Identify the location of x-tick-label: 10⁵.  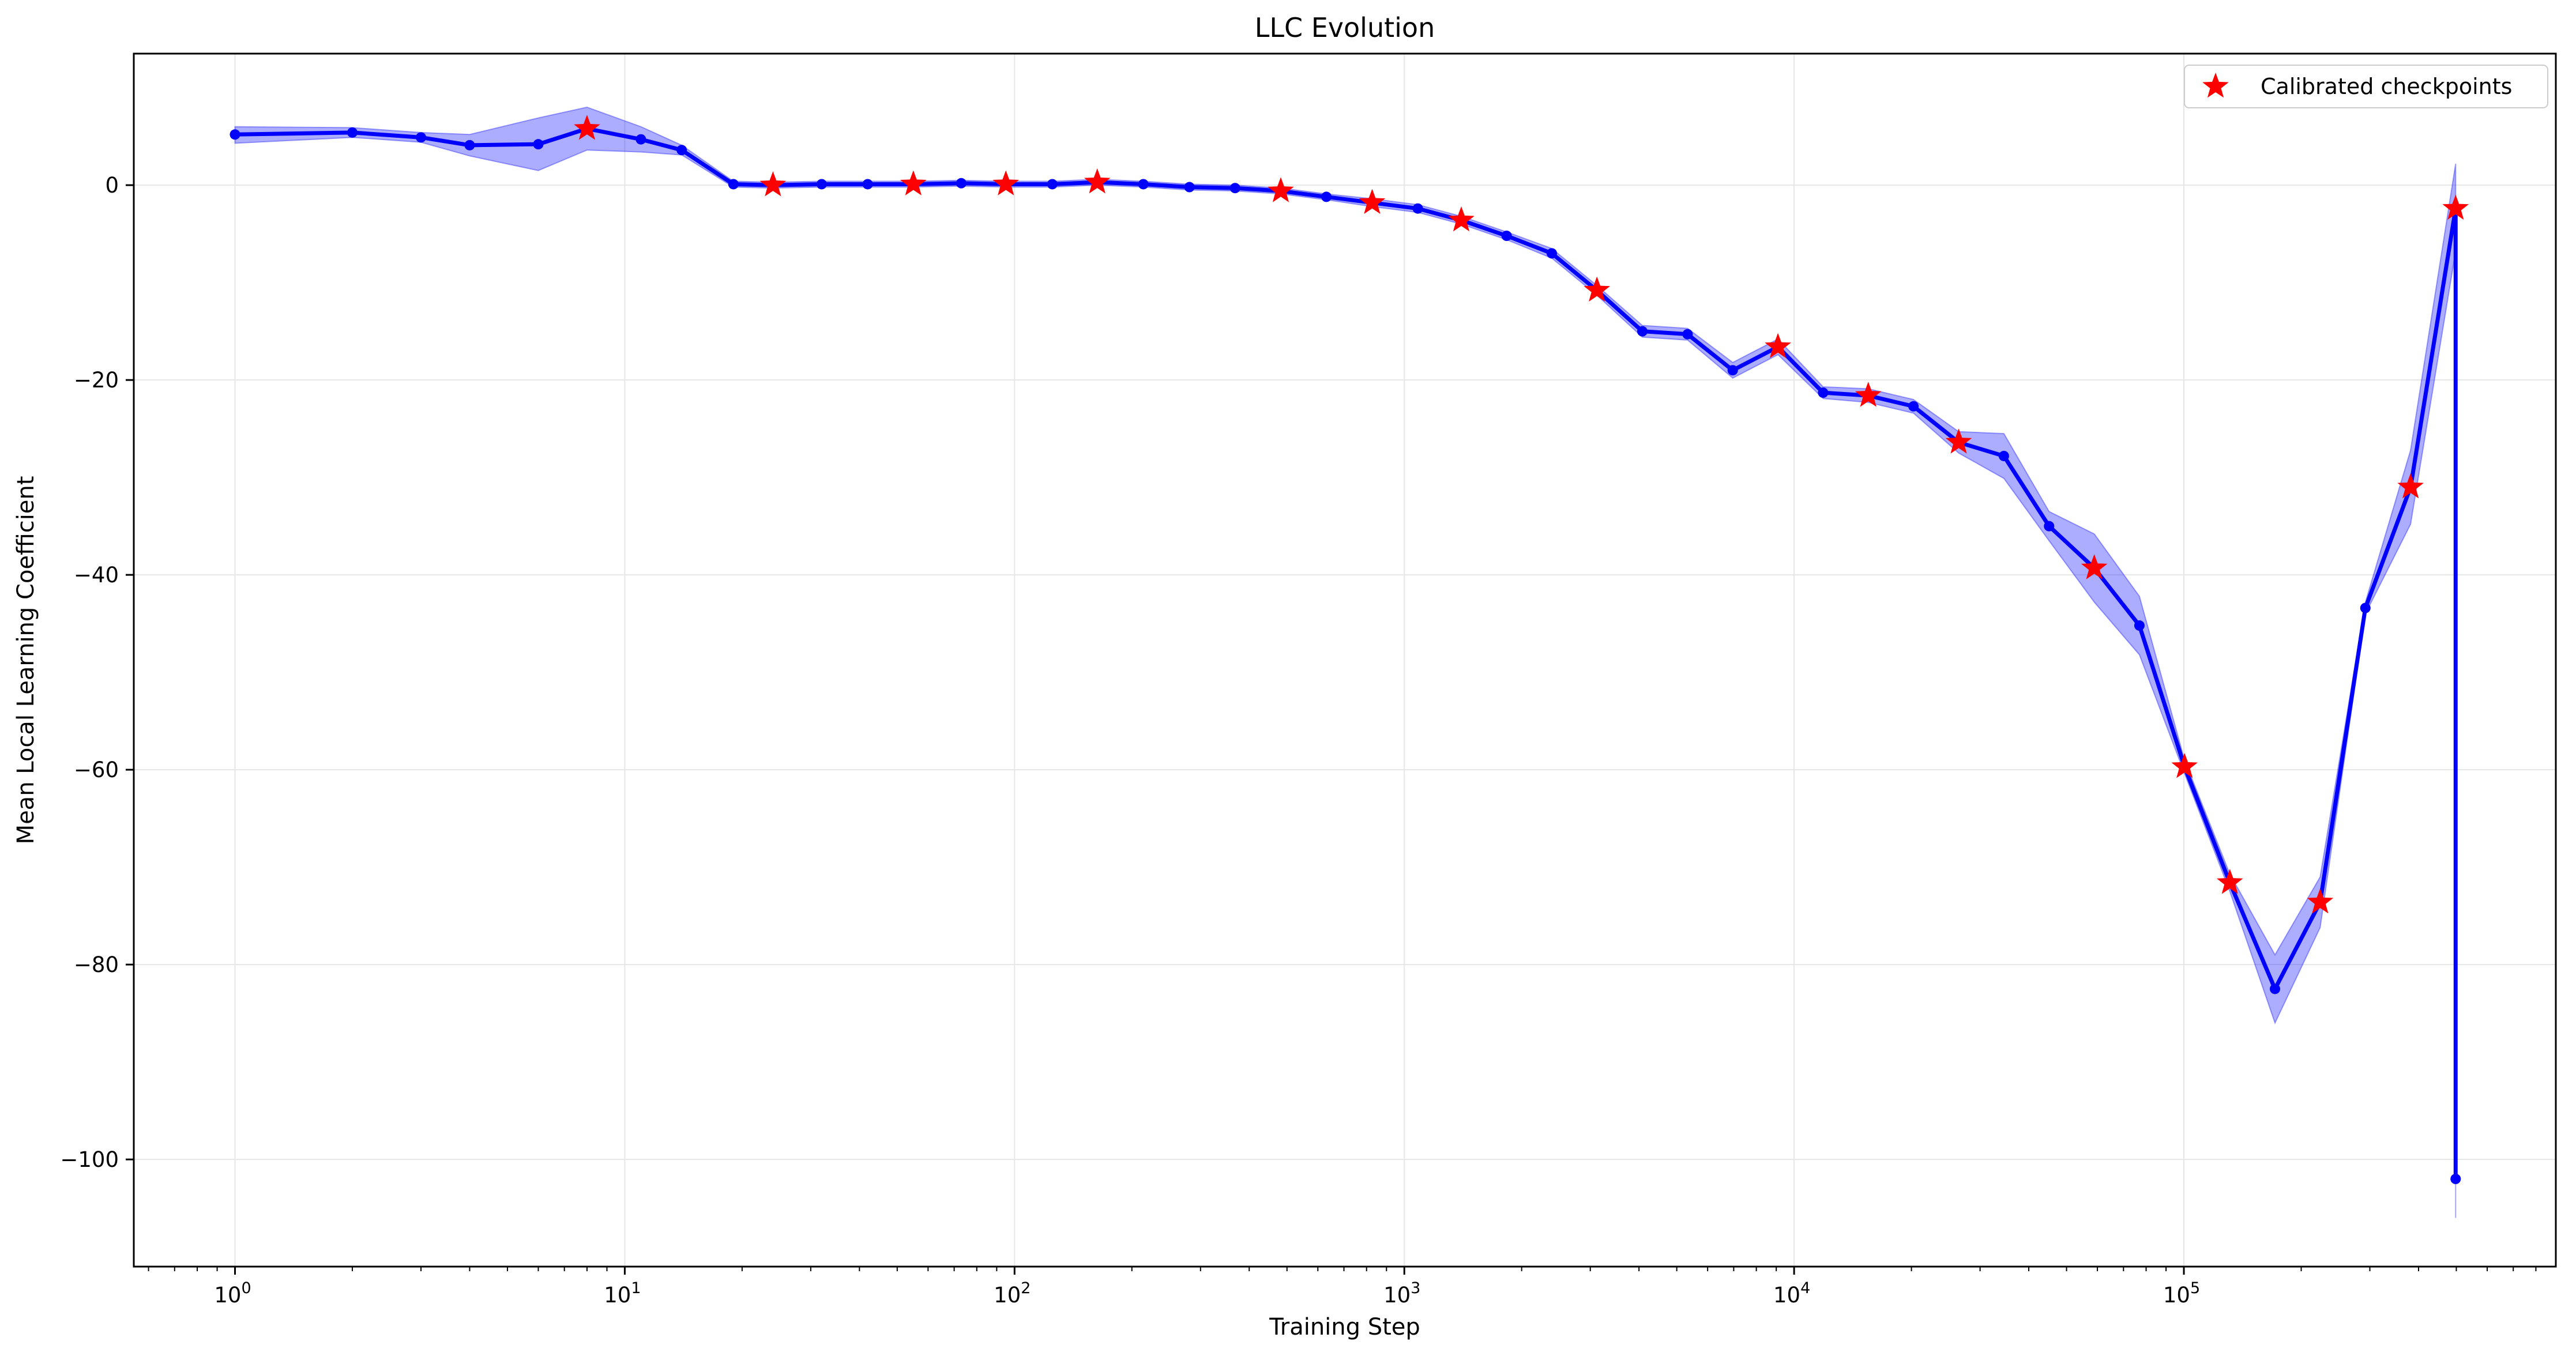
(2181, 1294).